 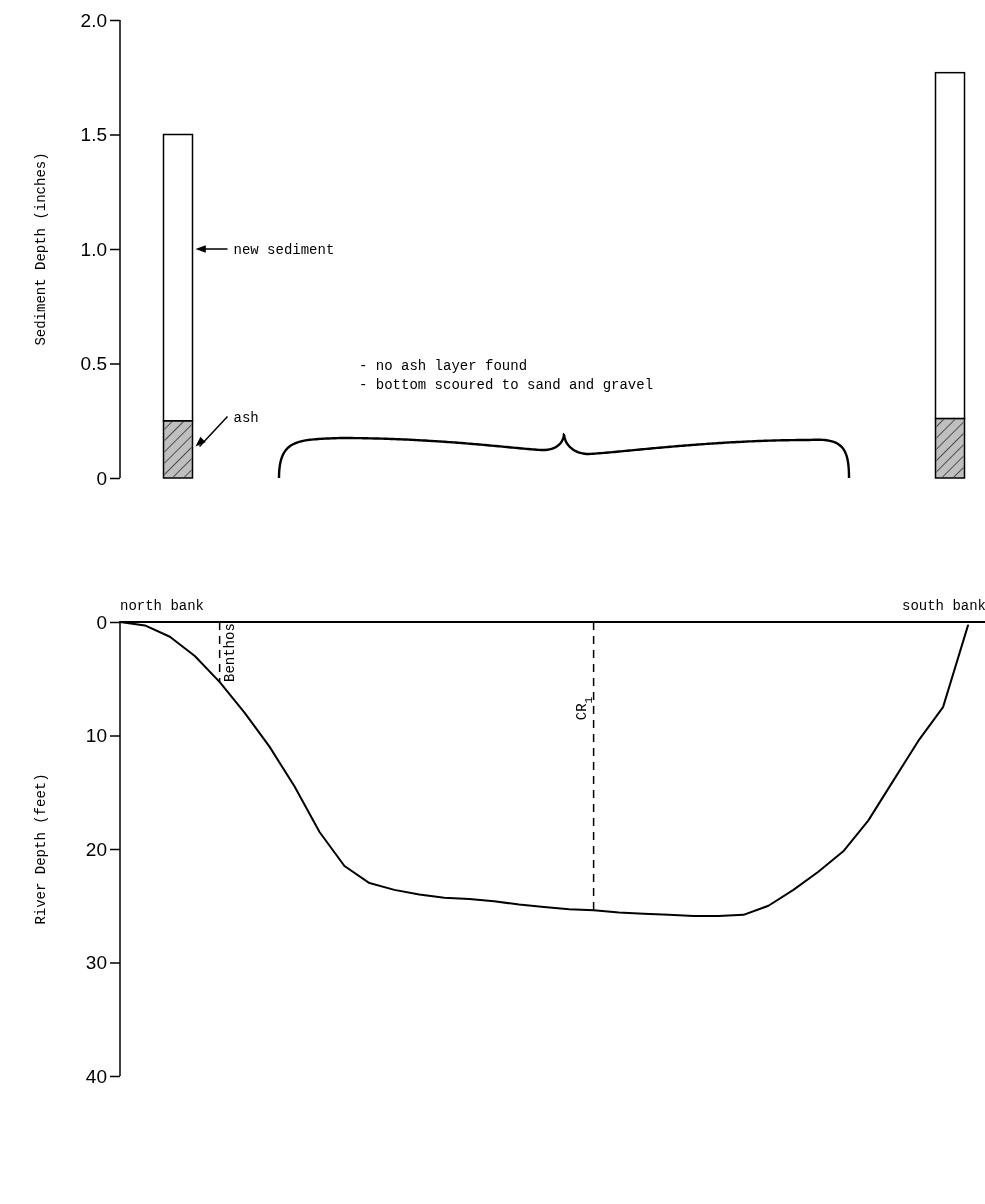 What do you see at coordinates (41, 849) in the screenshot?
I see `y-axis-title: River Depth (feet)` at bounding box center [41, 849].